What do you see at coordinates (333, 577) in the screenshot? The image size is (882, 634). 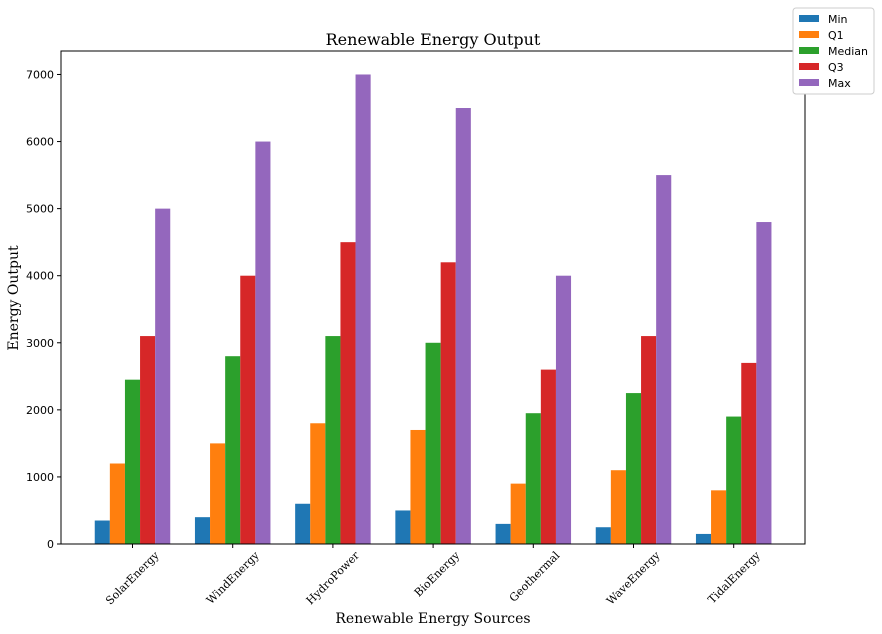 I see `x-tick-label: HydroPower` at bounding box center [333, 577].